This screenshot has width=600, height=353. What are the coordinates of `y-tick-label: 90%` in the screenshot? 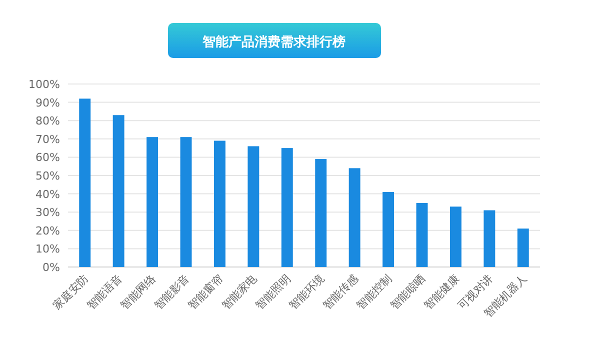 It's located at (48, 103).